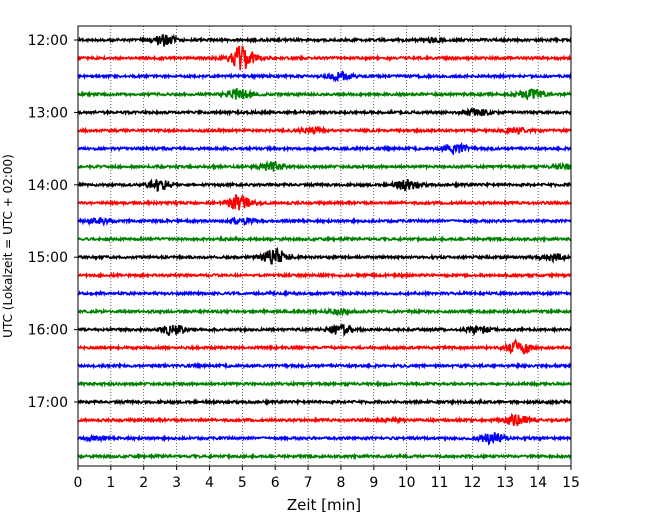 This screenshot has height=520, width=650. I want to click on x-tick-label: 2, so click(143, 483).